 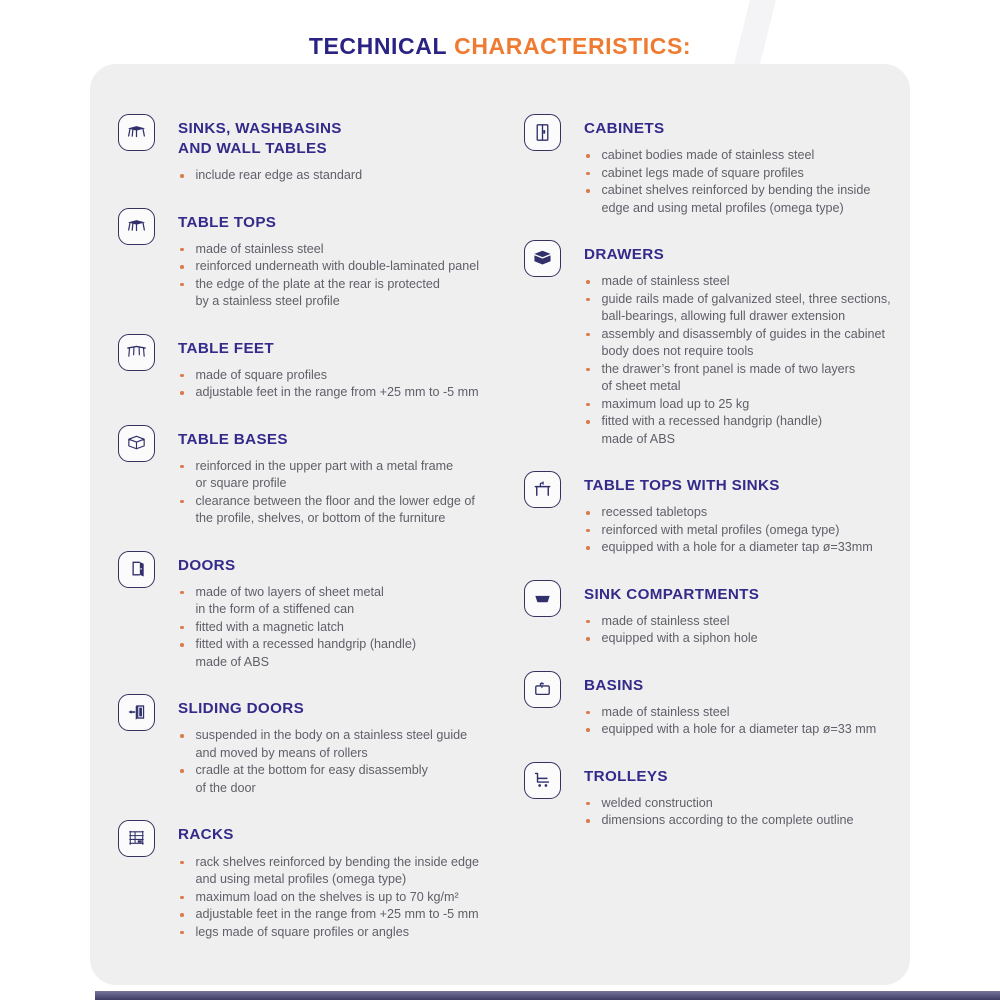 I want to click on section-title-sink-compartments: SINK COMPARTMENTS, so click(x=672, y=594).